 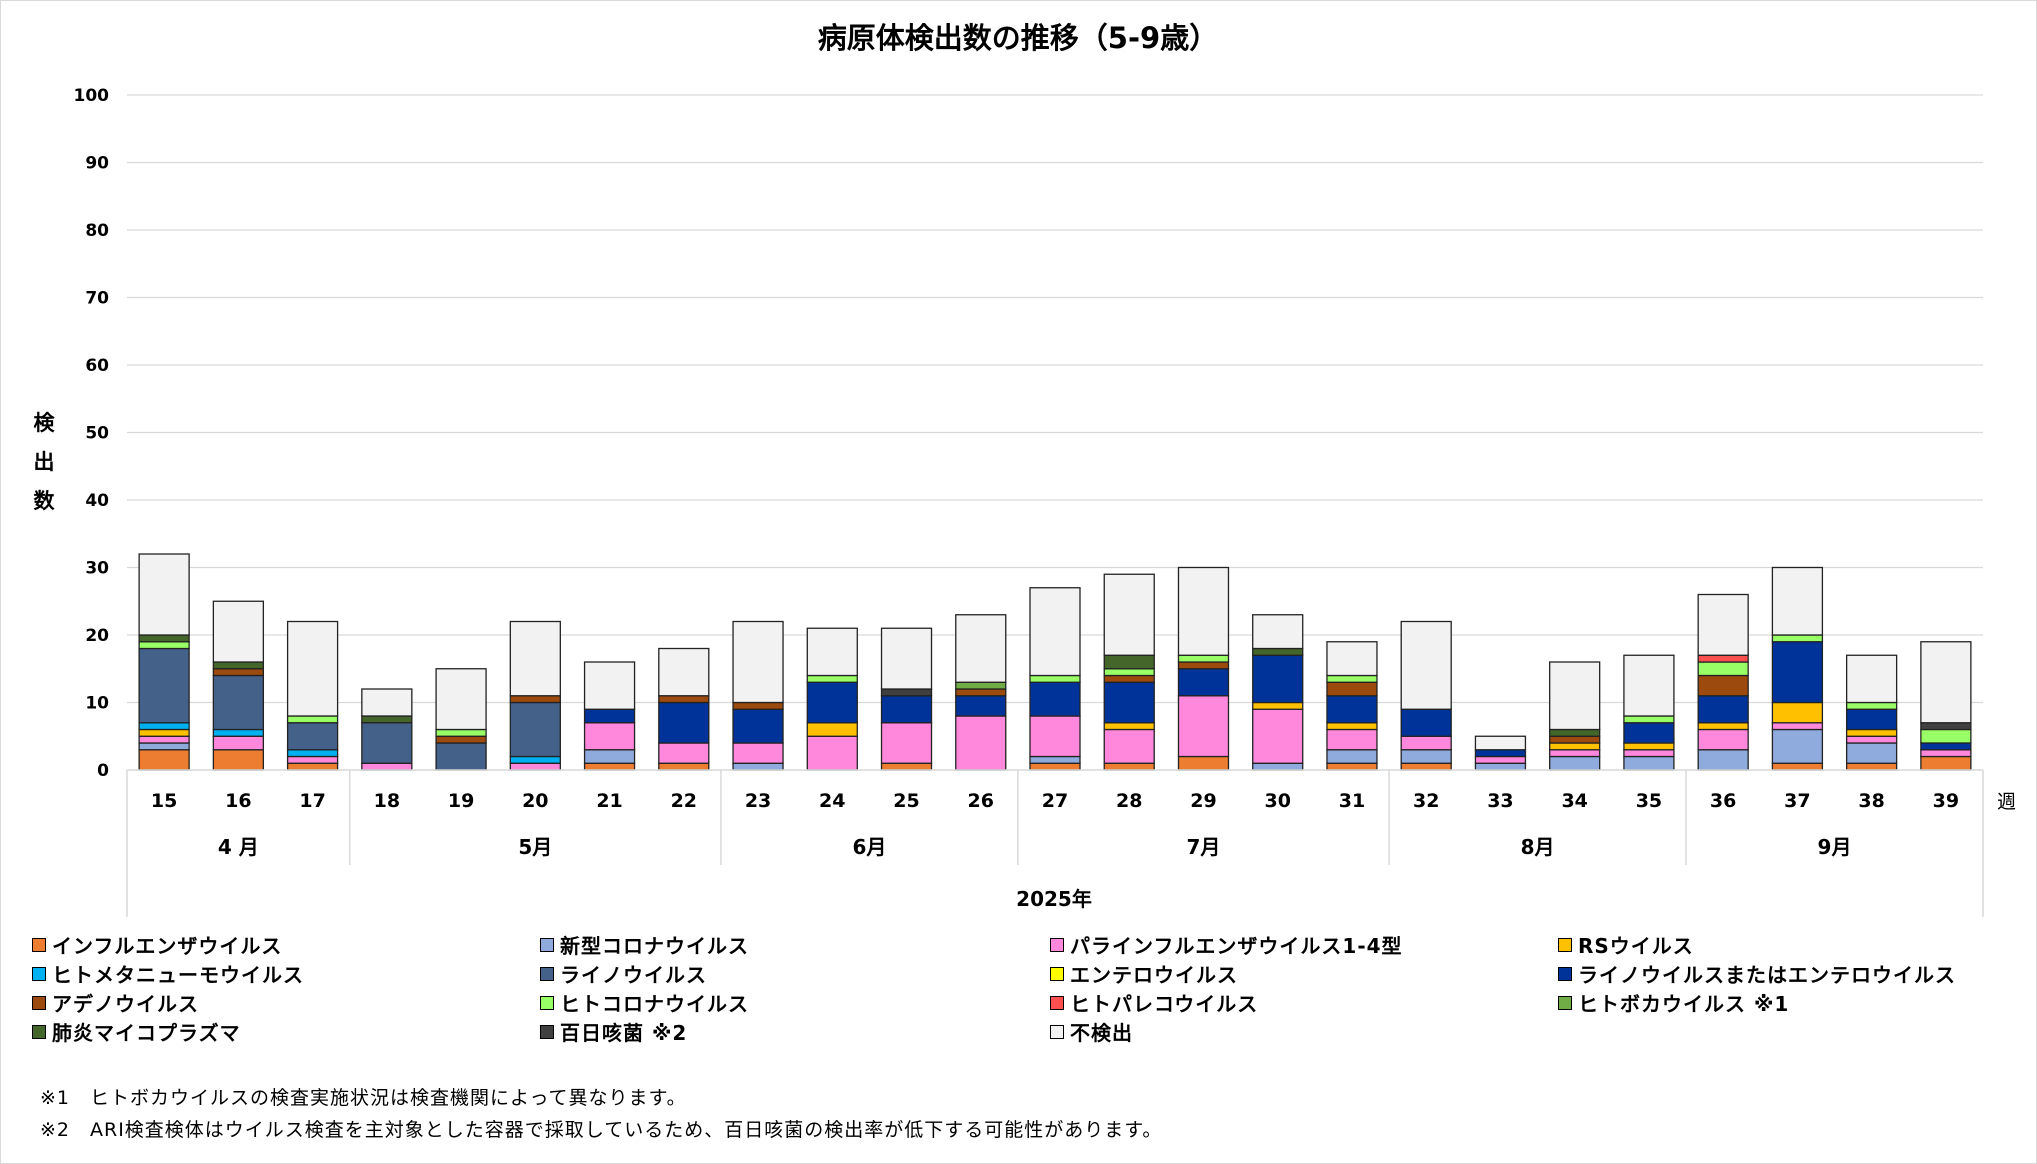 I want to click on legend-label: ヒトメタニューモウイルス, so click(x=178, y=975).